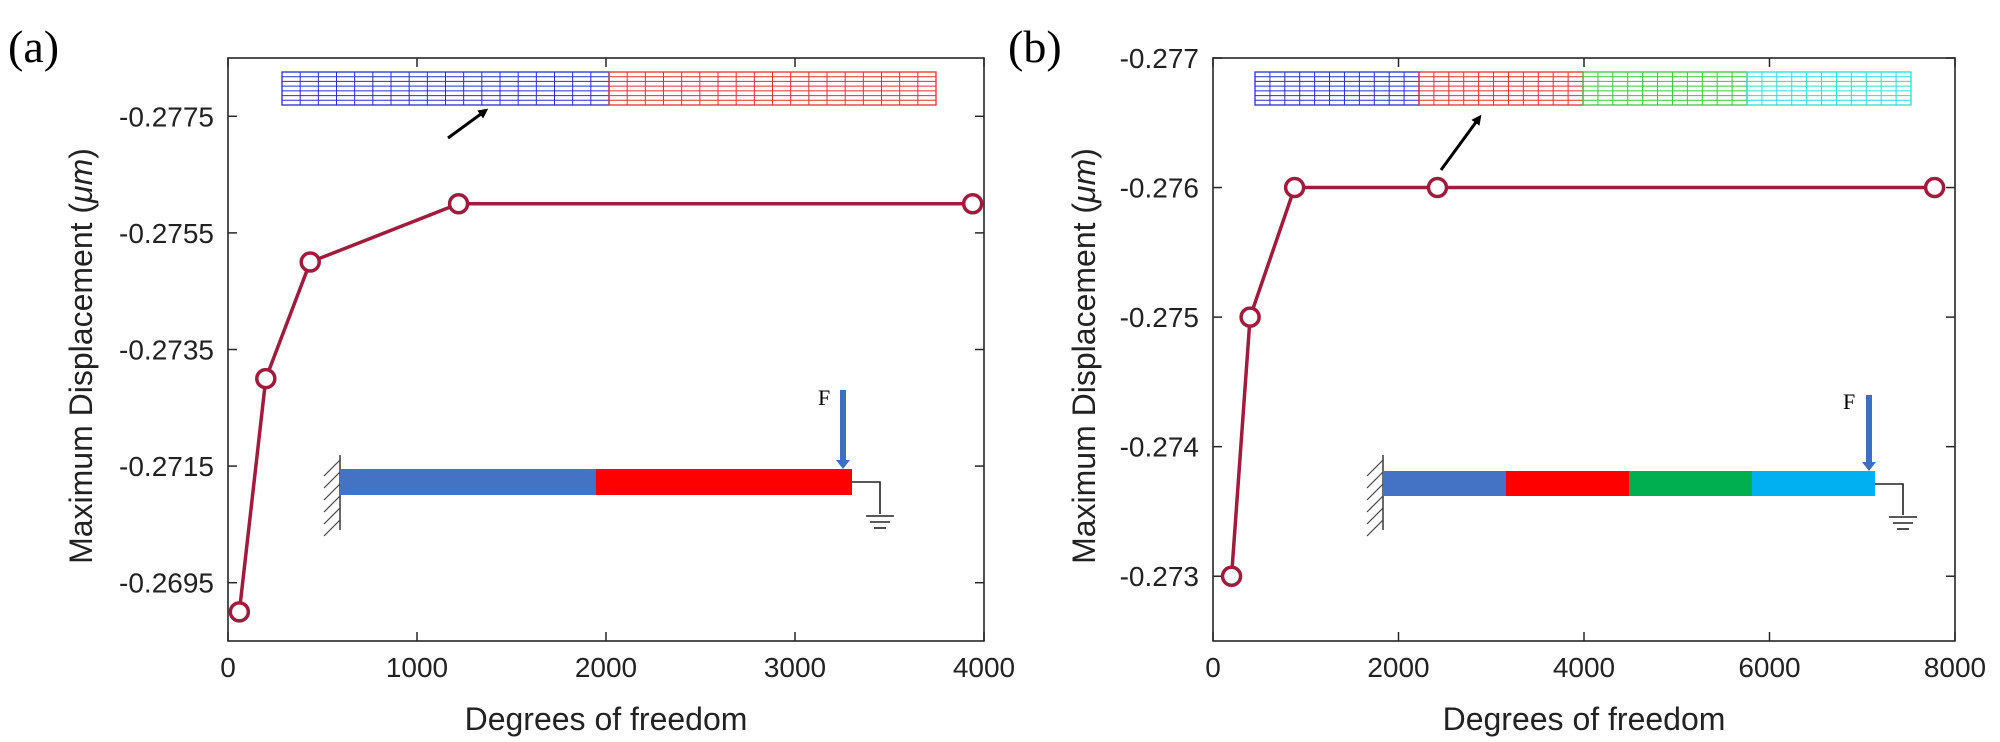  What do you see at coordinates (1159, 576) in the screenshot?
I see `y-tick-label: -0.273` at bounding box center [1159, 576].